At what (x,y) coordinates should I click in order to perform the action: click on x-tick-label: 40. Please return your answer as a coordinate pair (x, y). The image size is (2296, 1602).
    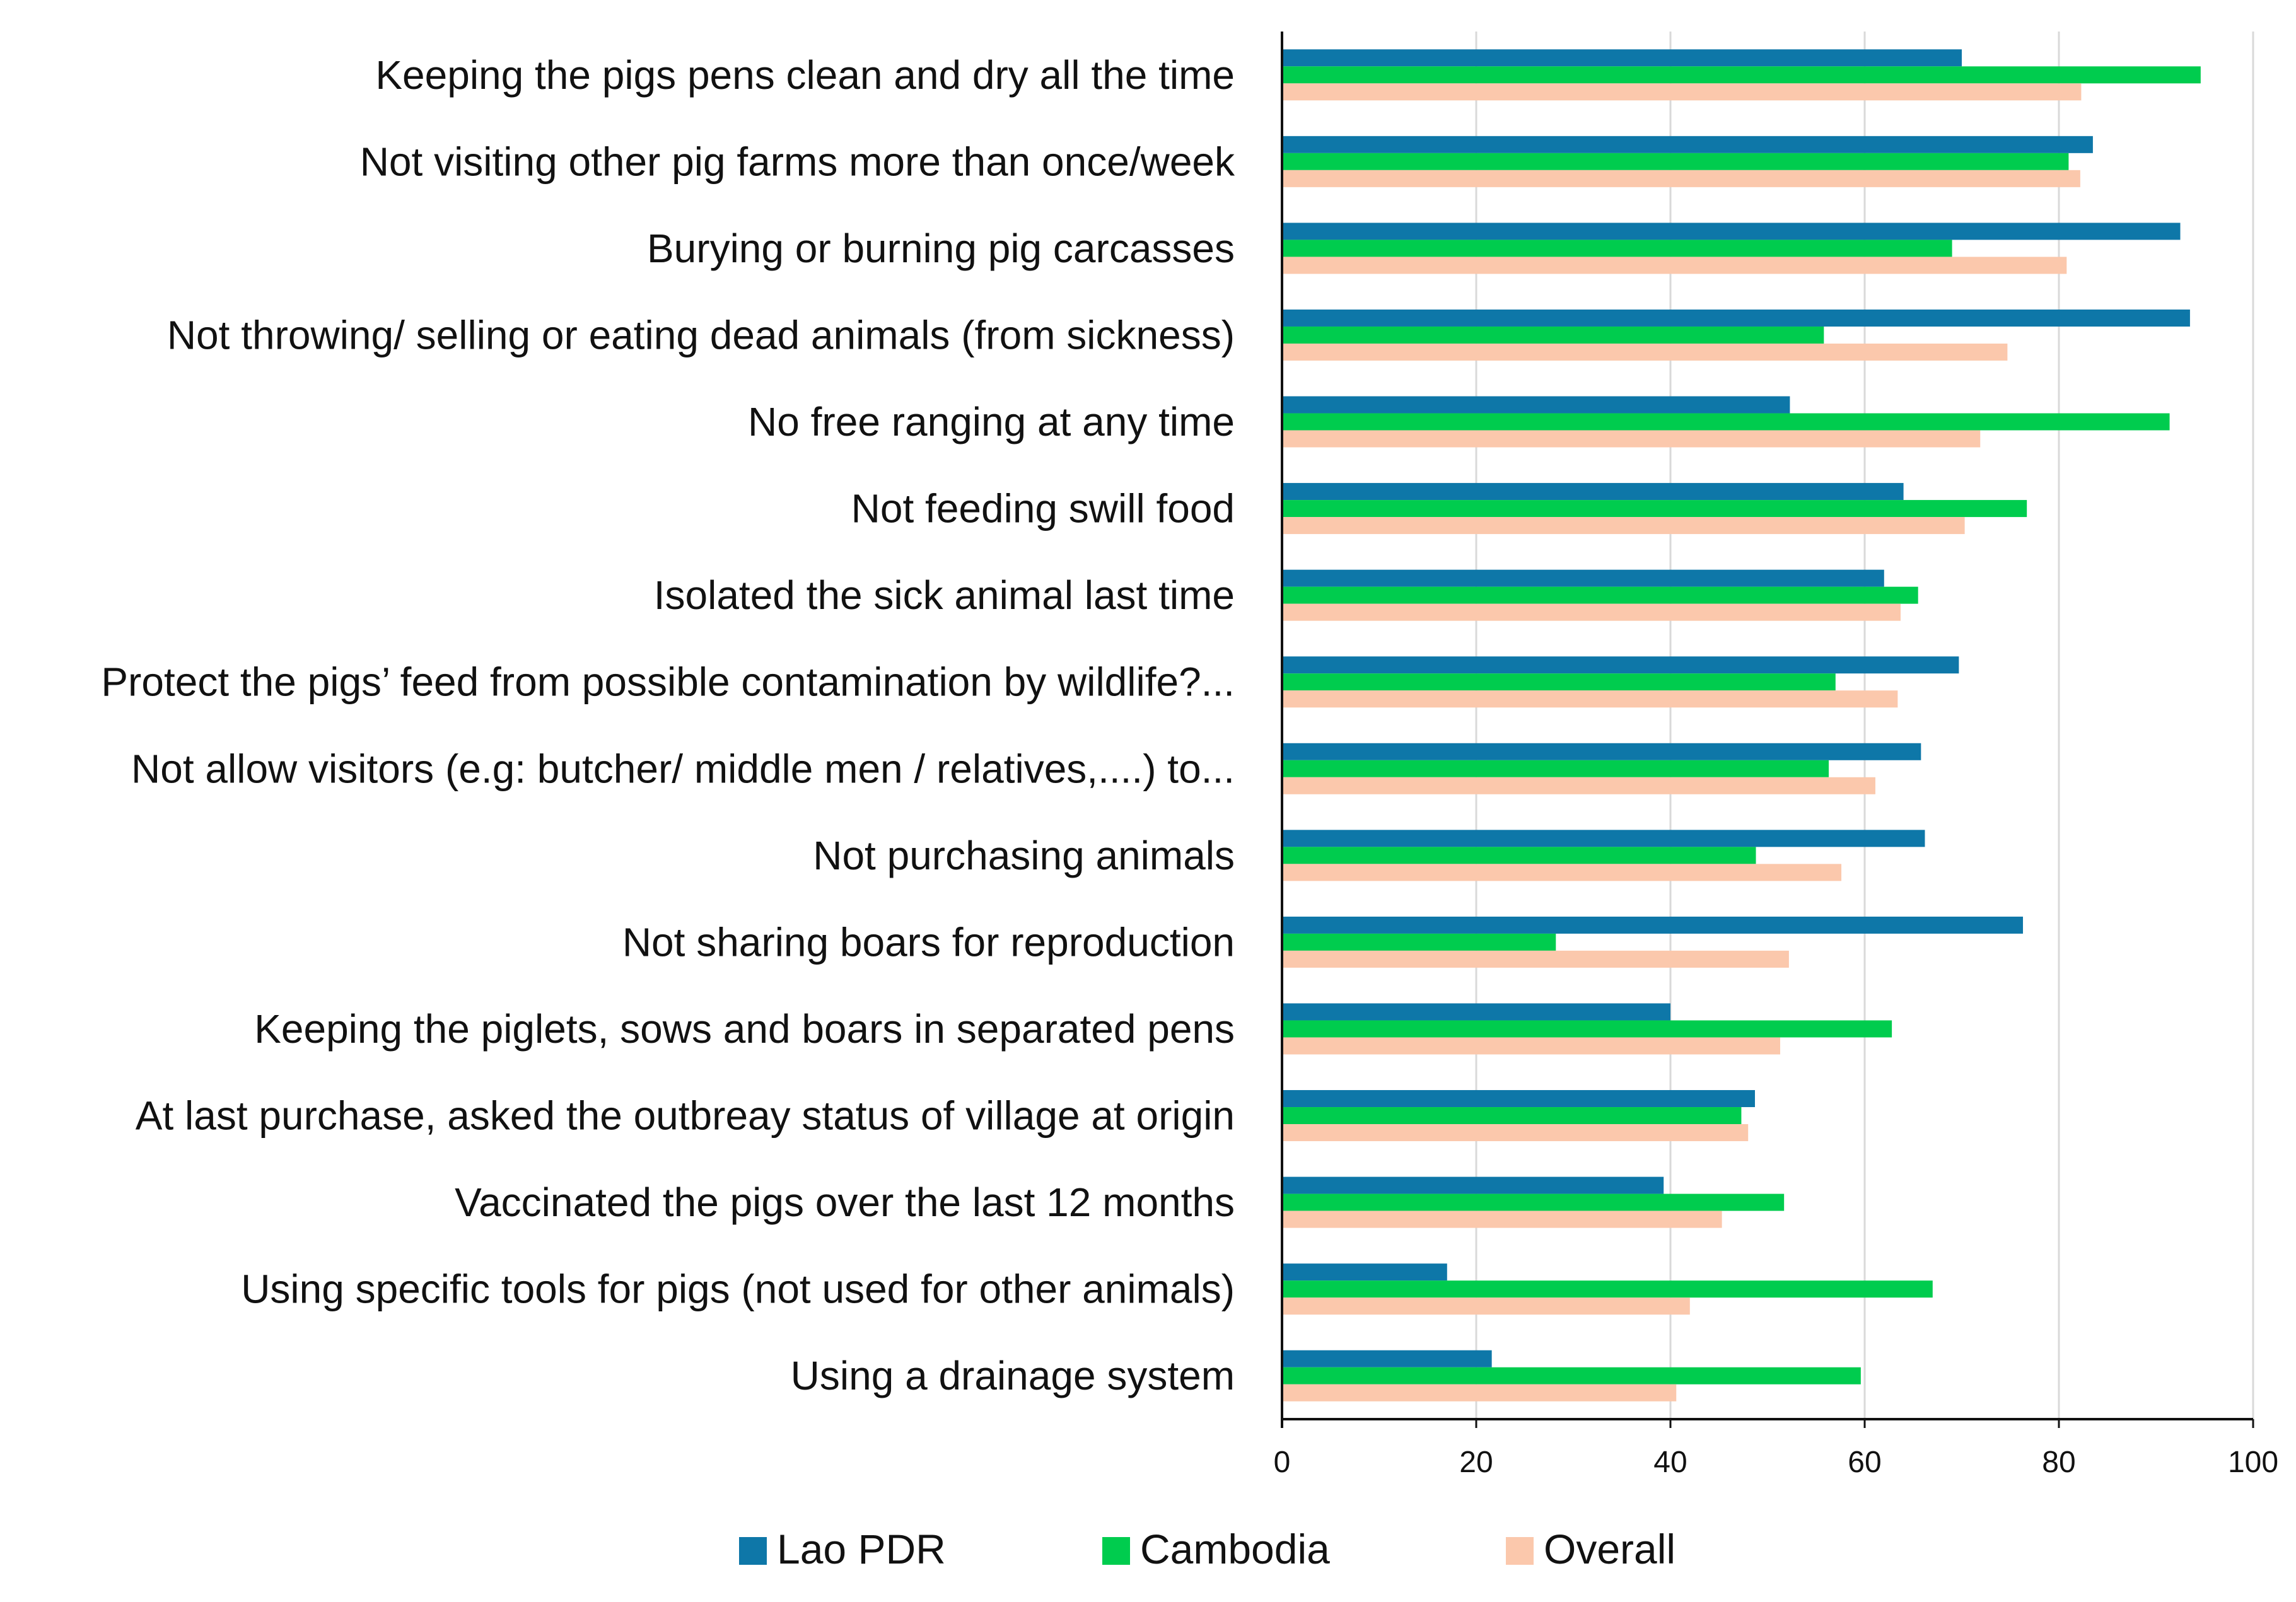
    Looking at the image, I should click on (1670, 1462).